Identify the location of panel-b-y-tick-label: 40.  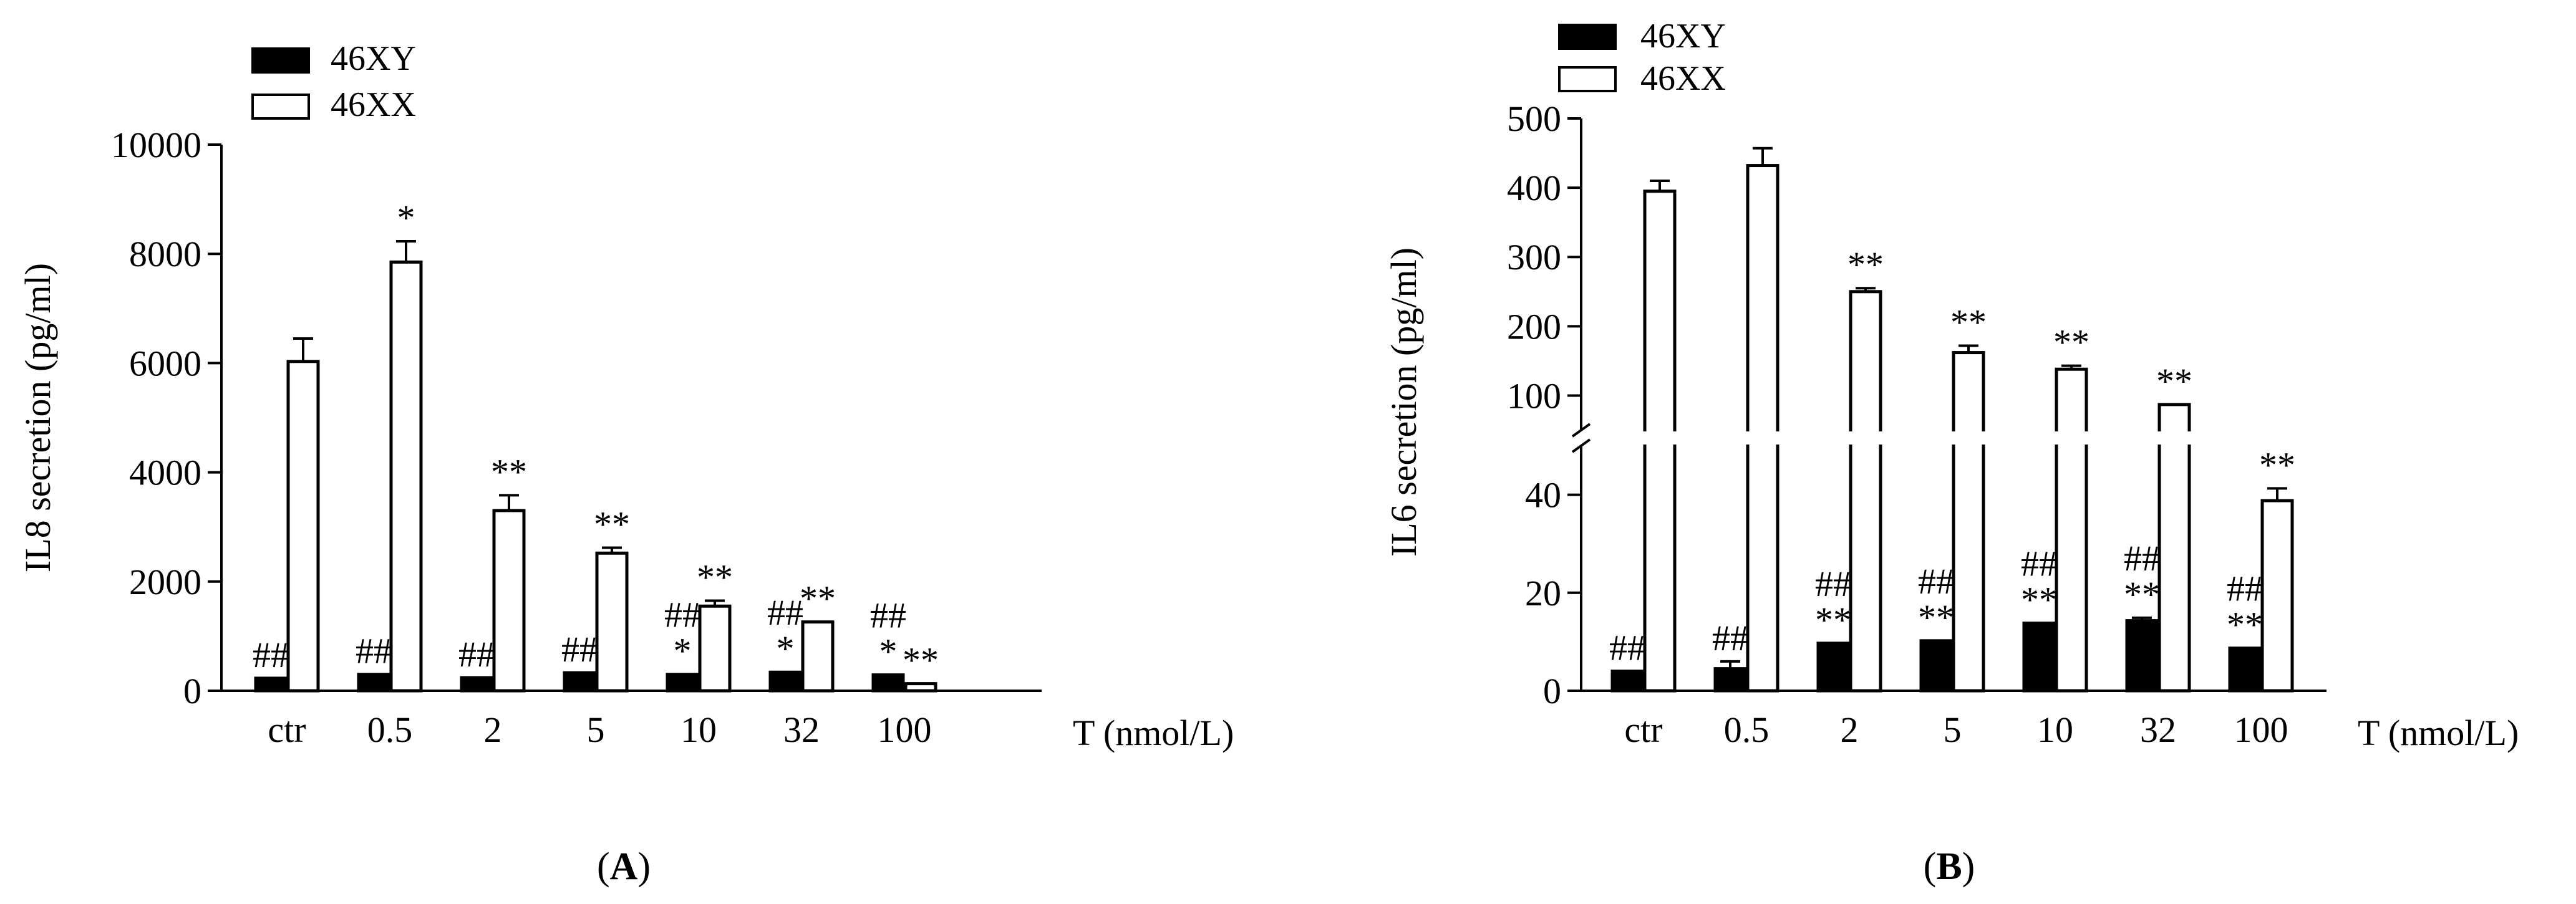
(1543, 496).